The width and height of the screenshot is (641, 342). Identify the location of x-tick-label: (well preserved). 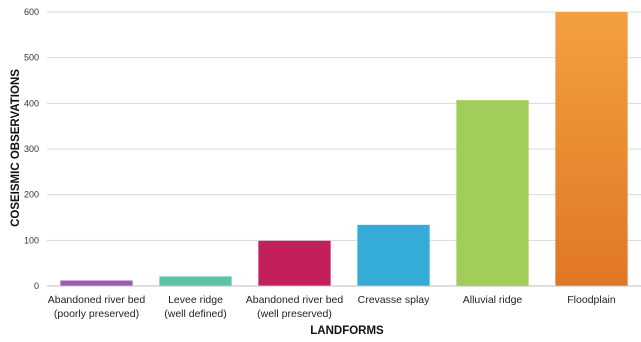
(294, 314).